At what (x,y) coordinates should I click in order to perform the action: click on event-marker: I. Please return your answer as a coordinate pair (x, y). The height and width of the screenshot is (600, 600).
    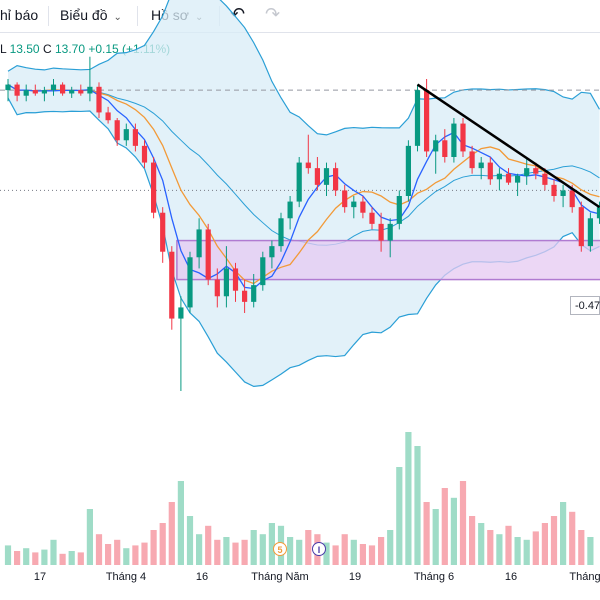
    Looking at the image, I should click on (319, 549).